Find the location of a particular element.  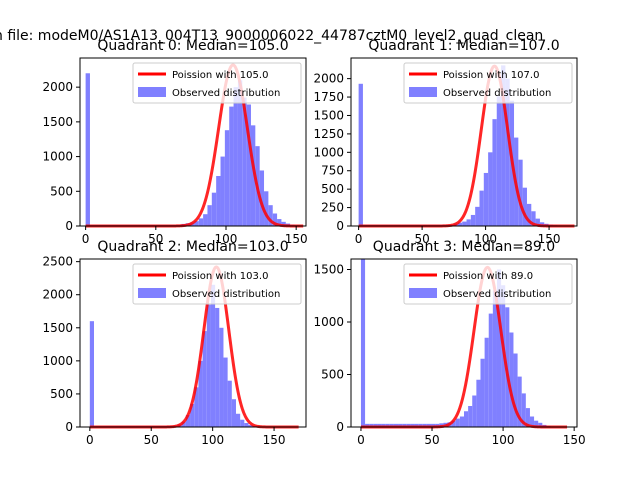

legend-label-fit: Poission with 103.0 is located at coordinates (220, 276).